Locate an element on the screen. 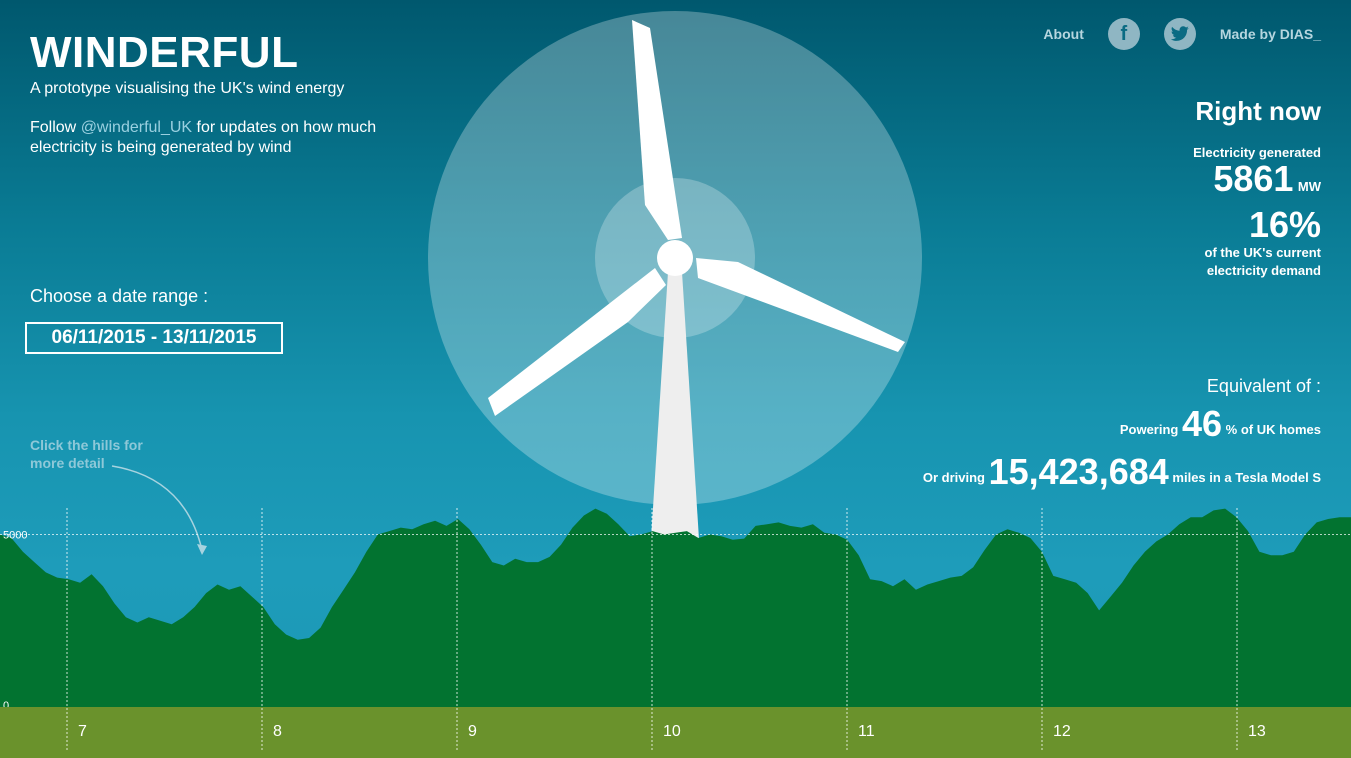 Image resolution: width=1351 pixels, height=758 pixels. homes-line: Powering 46 % of UK homes is located at coordinates (1071, 424).